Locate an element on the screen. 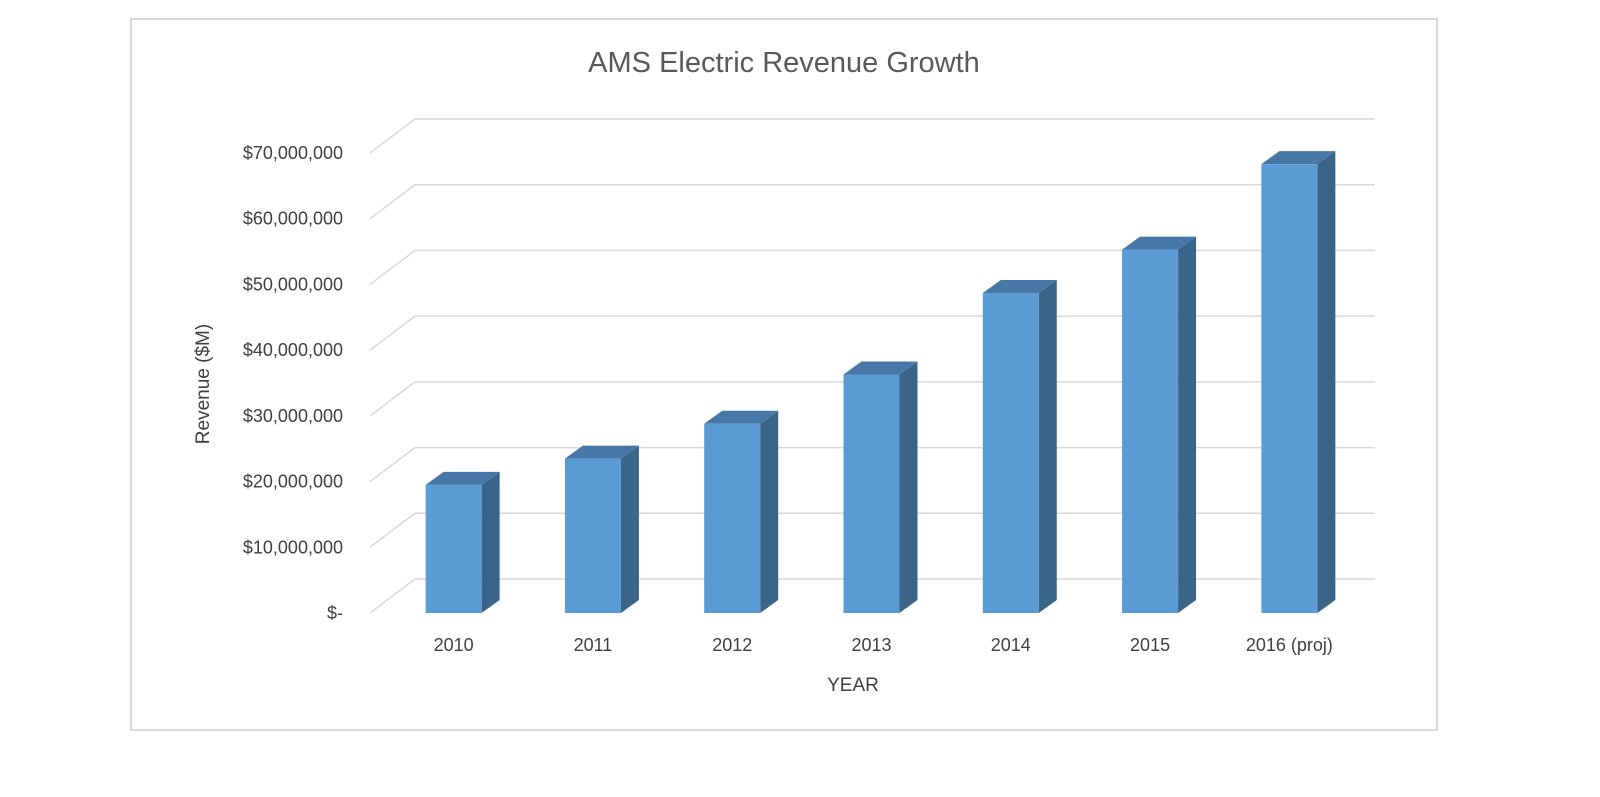  bar-2010 is located at coordinates (462, 542).